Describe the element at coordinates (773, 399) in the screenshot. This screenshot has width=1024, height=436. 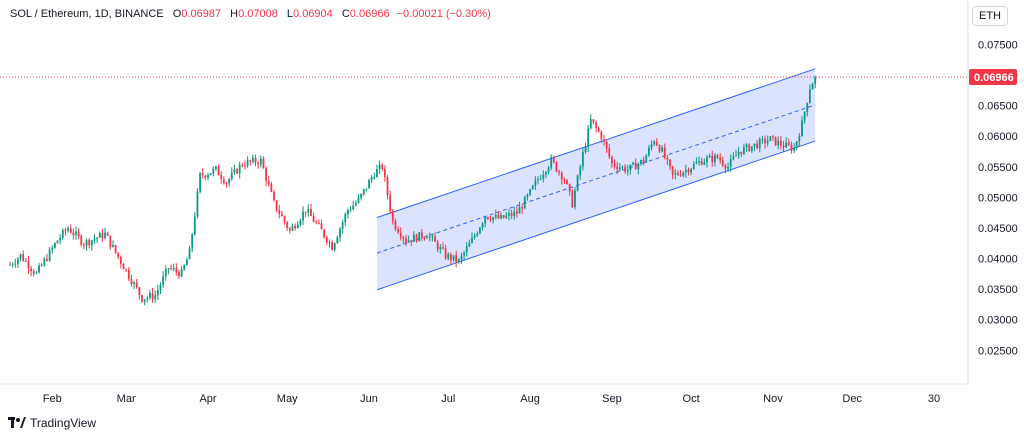
I see `x-tick-label: Nov` at that location.